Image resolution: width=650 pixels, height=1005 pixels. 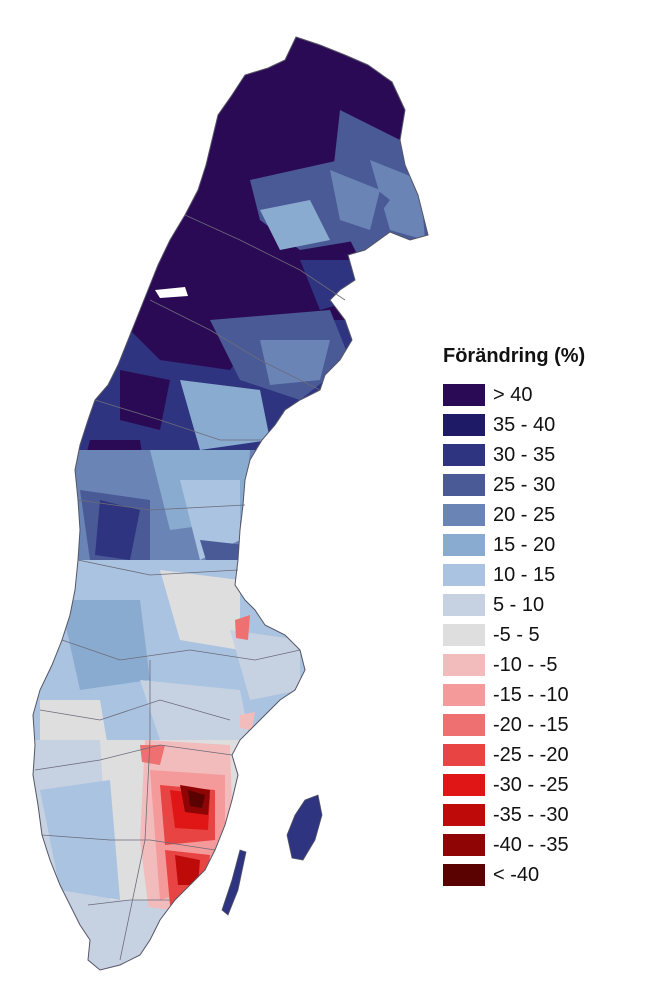 What do you see at coordinates (524, 544) in the screenshot?
I see `legend-label: 15 - 20` at bounding box center [524, 544].